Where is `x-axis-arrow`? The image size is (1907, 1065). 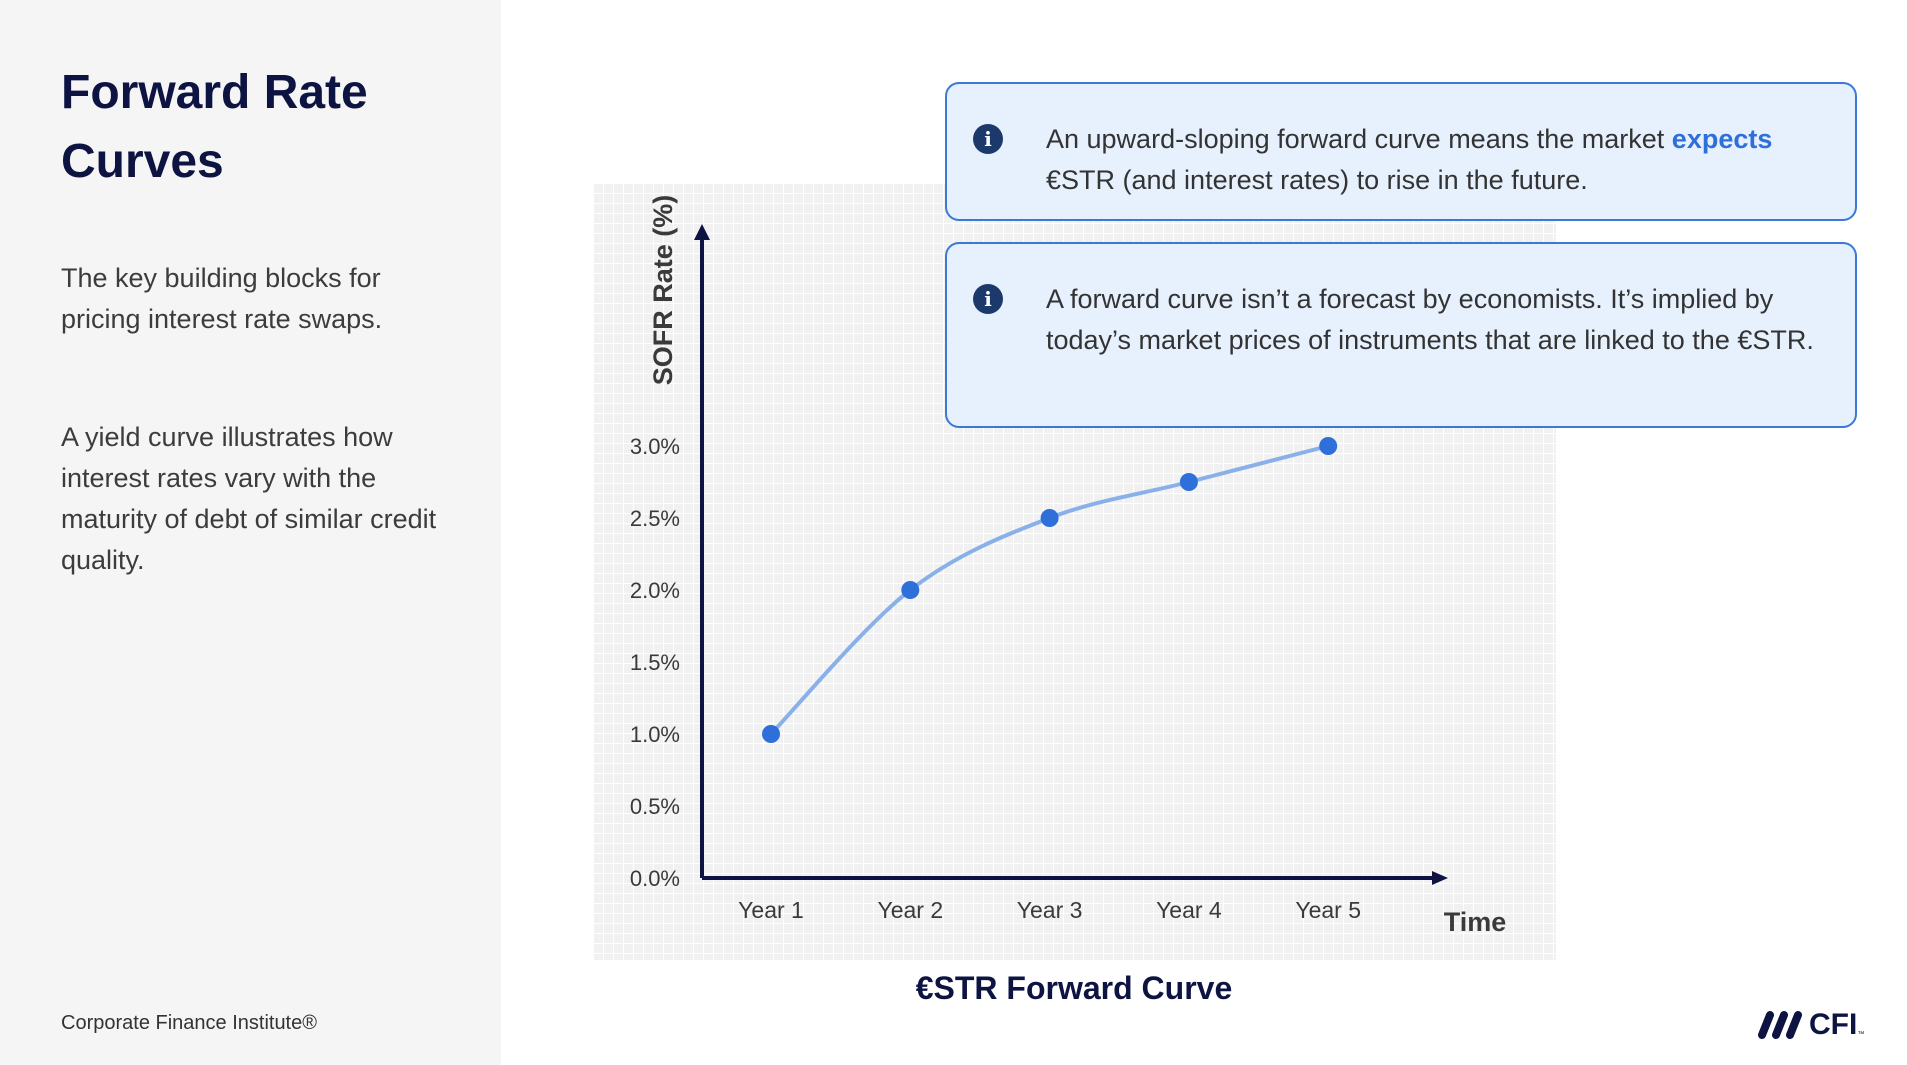
x-axis-arrow is located at coordinates (1440, 878).